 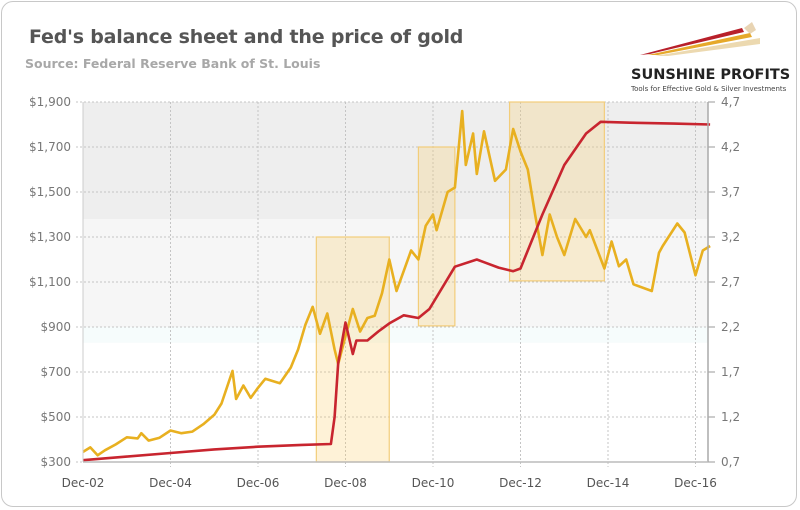 I want to click on y-left-tick-label: $1,700, so click(x=50, y=147).